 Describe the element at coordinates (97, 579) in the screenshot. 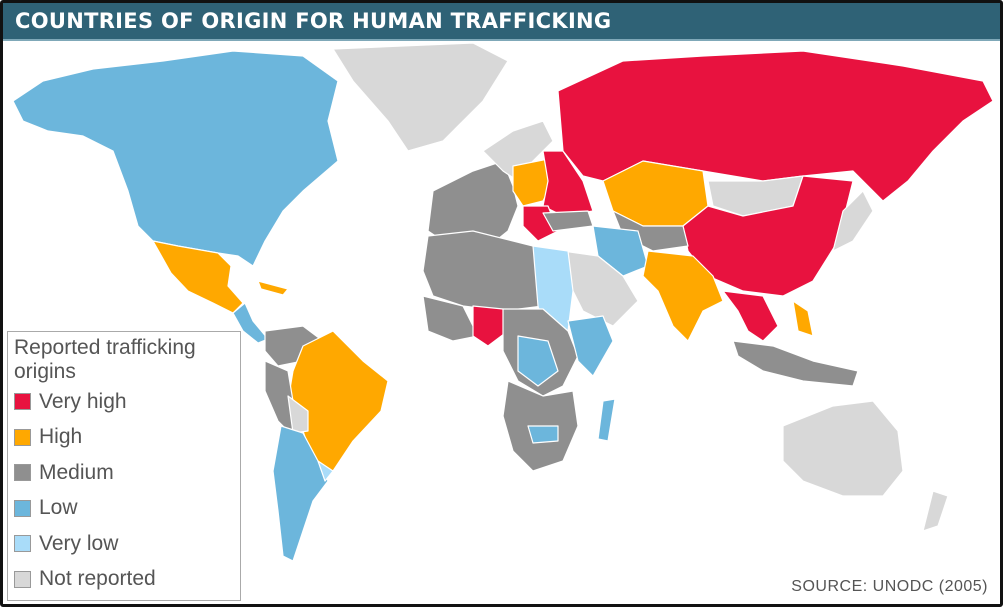

I see `legend-label: Not reported` at that location.